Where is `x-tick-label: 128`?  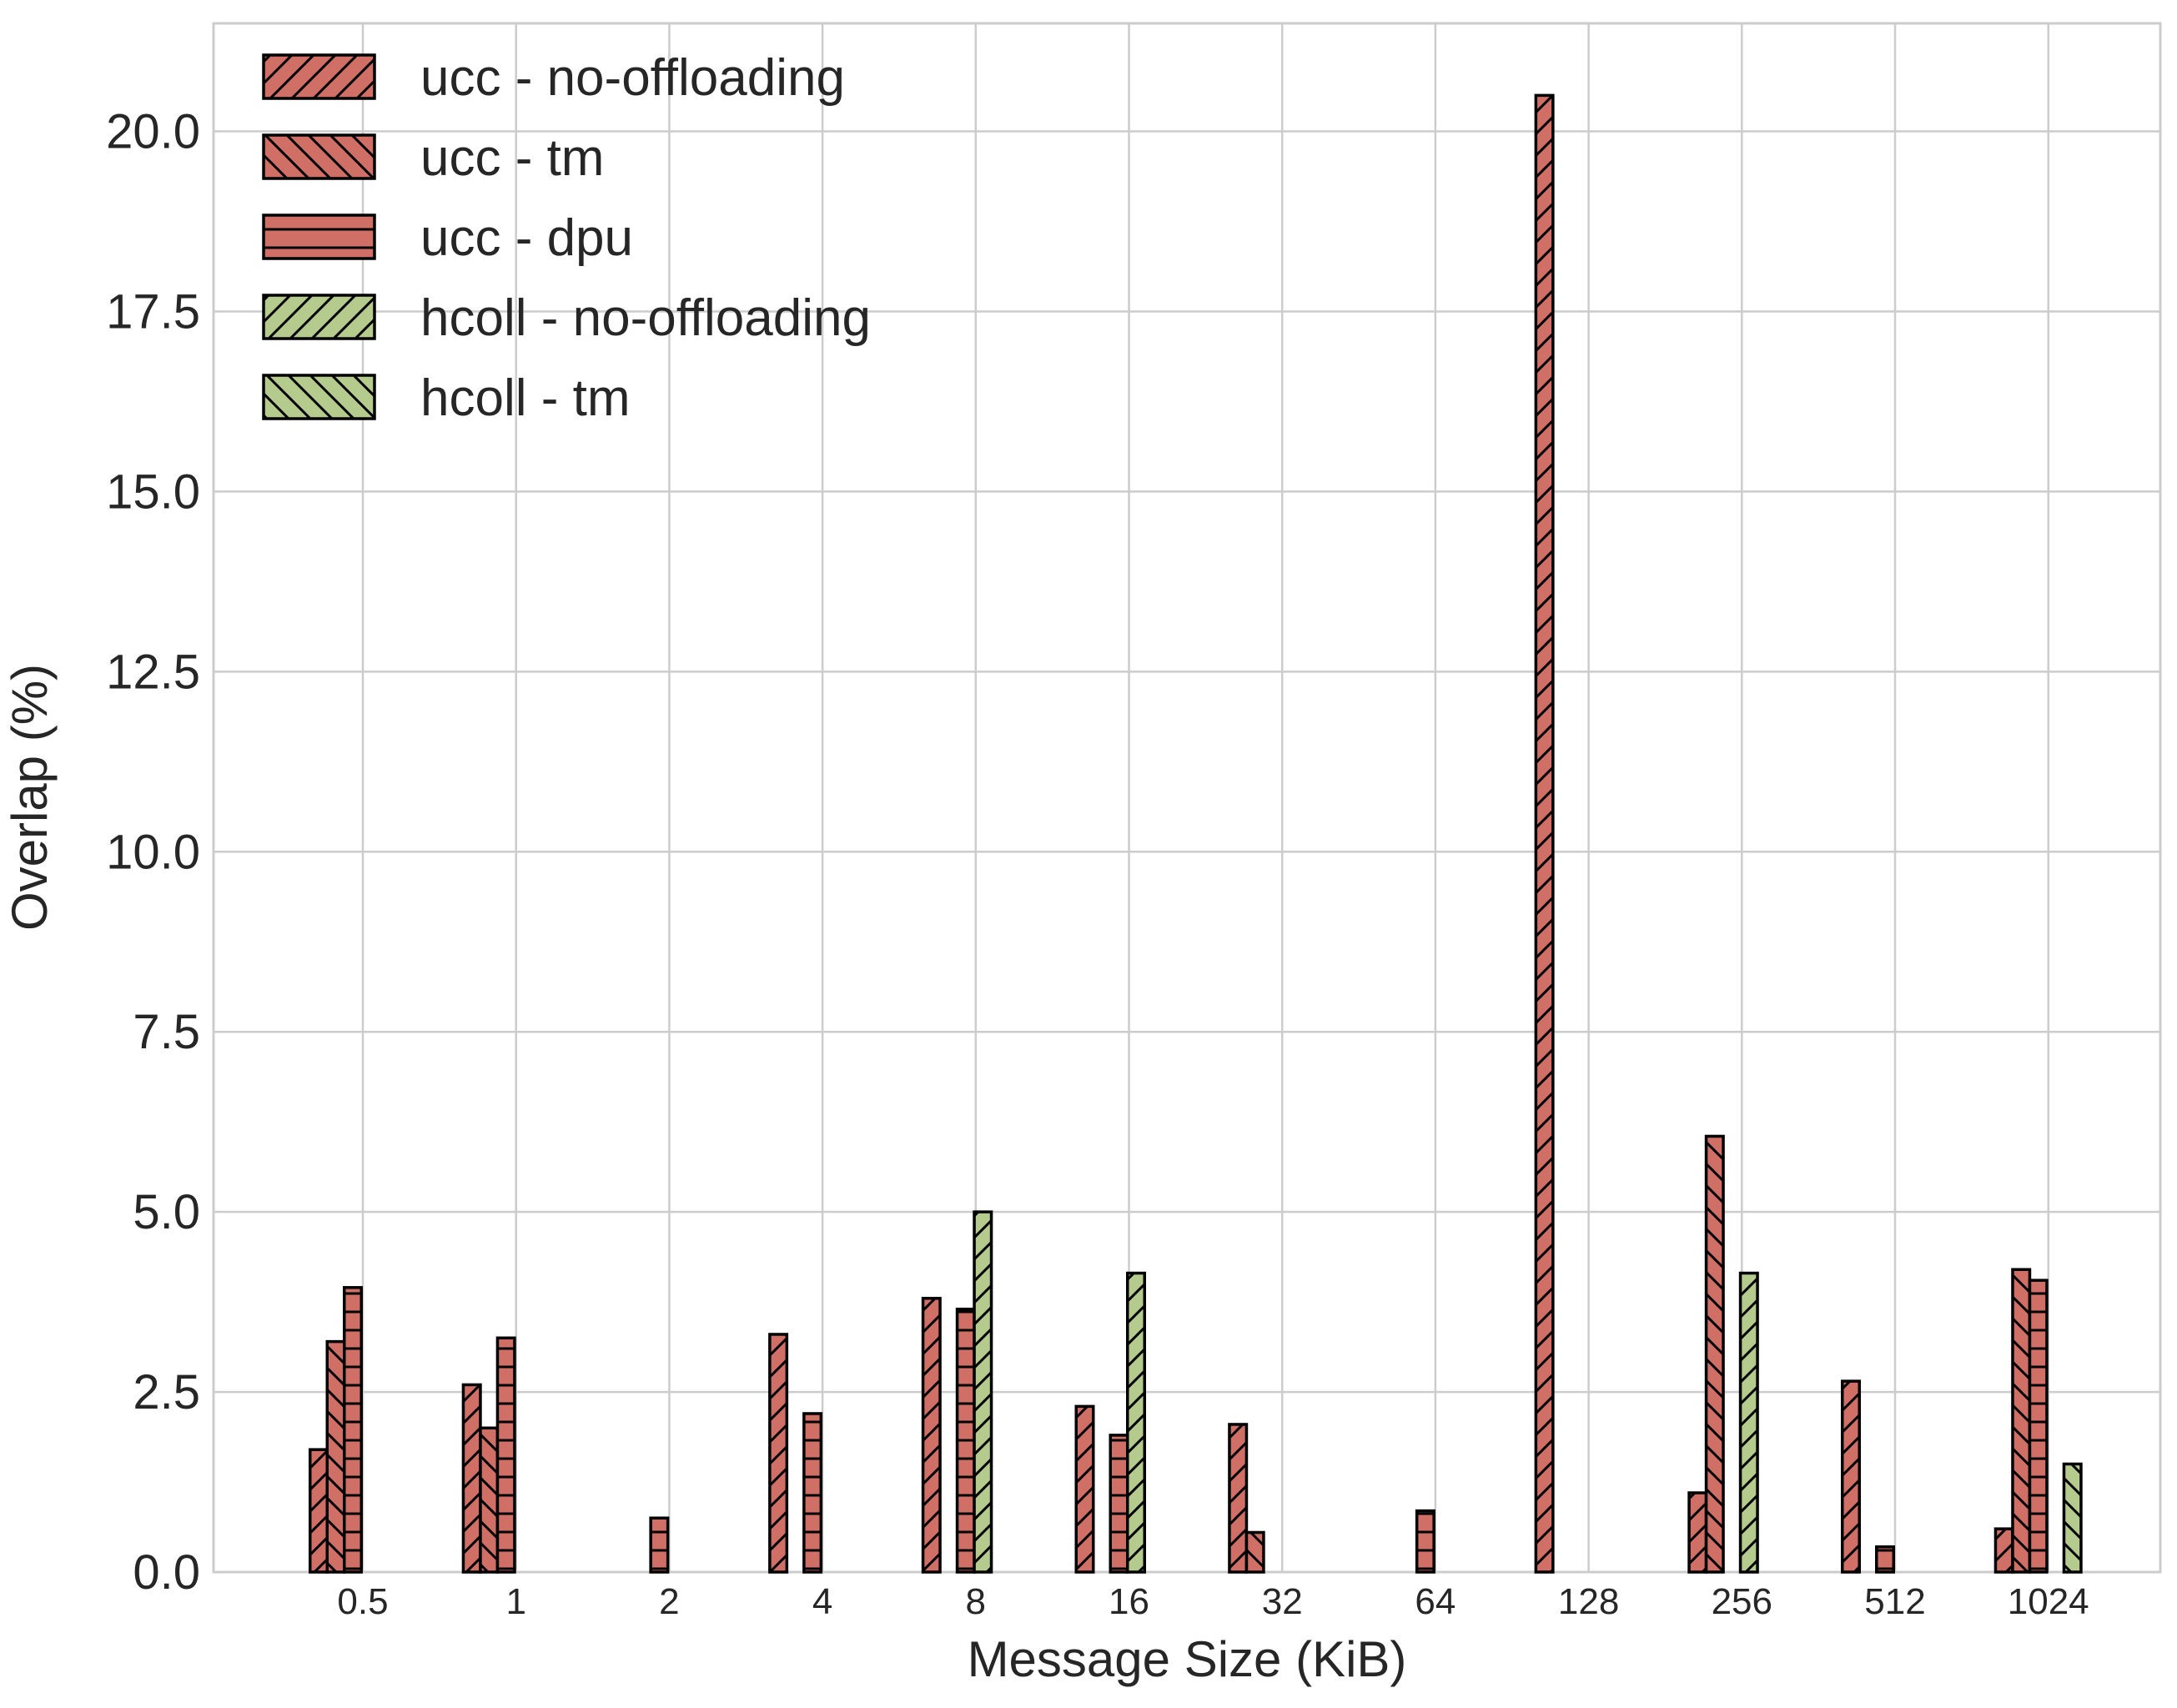 x-tick-label: 128 is located at coordinates (1588, 1601).